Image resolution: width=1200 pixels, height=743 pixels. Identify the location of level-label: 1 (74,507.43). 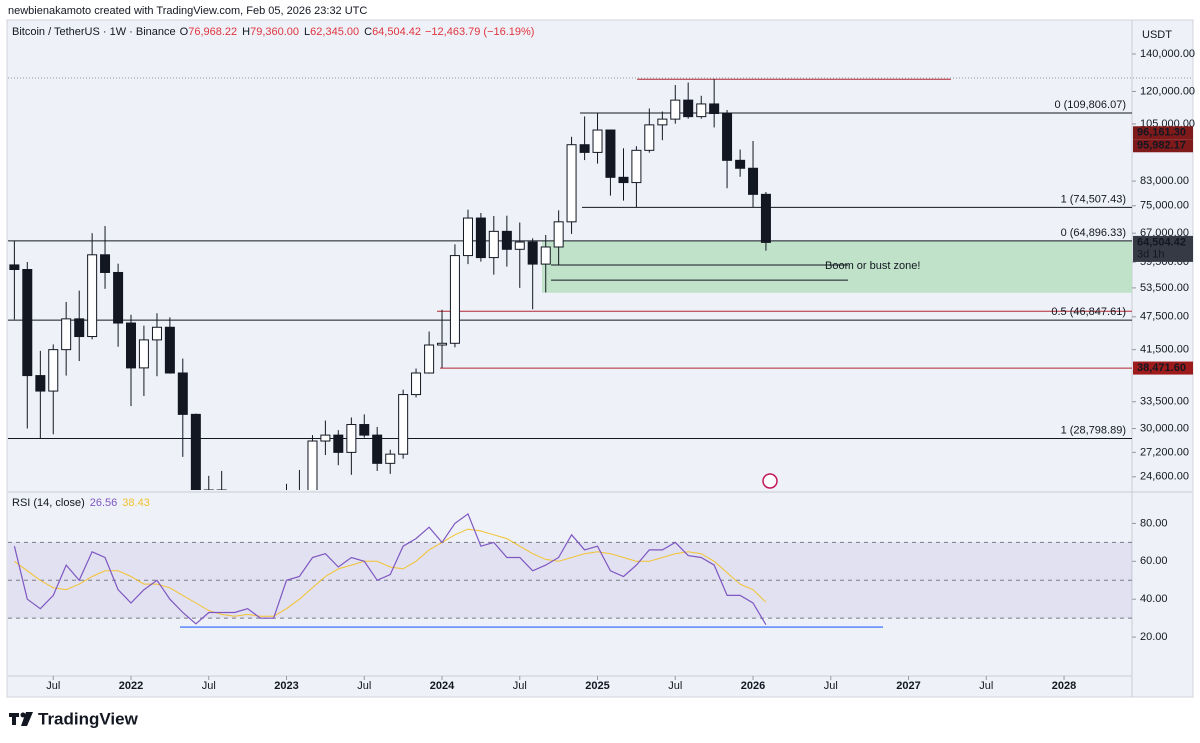
(1093, 199).